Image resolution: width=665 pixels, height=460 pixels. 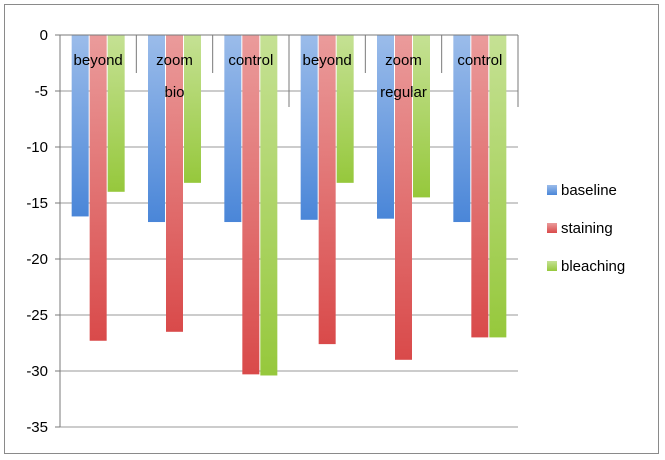 What do you see at coordinates (37, 315) in the screenshot?
I see `y-tick-label: -25` at bounding box center [37, 315].